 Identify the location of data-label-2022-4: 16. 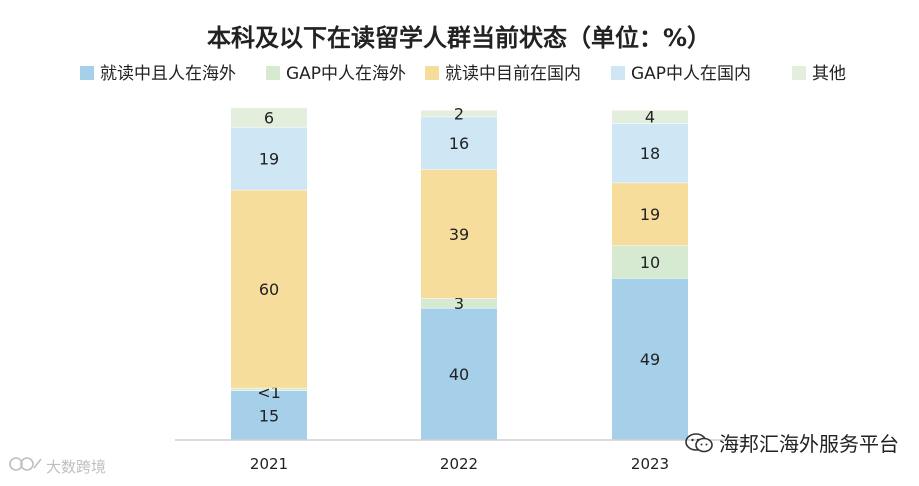
(459, 143).